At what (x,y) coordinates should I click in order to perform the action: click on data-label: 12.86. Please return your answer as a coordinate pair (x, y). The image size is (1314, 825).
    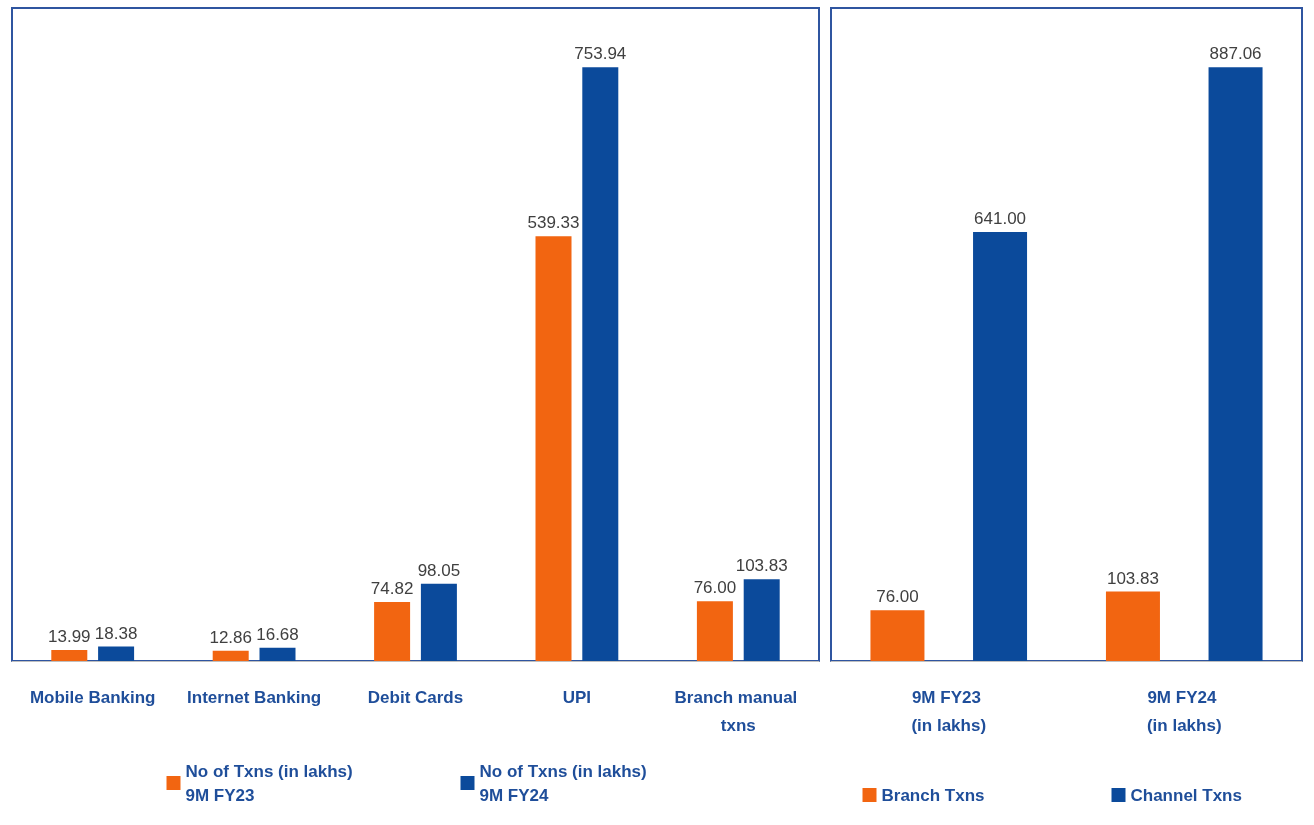
    Looking at the image, I should click on (230, 637).